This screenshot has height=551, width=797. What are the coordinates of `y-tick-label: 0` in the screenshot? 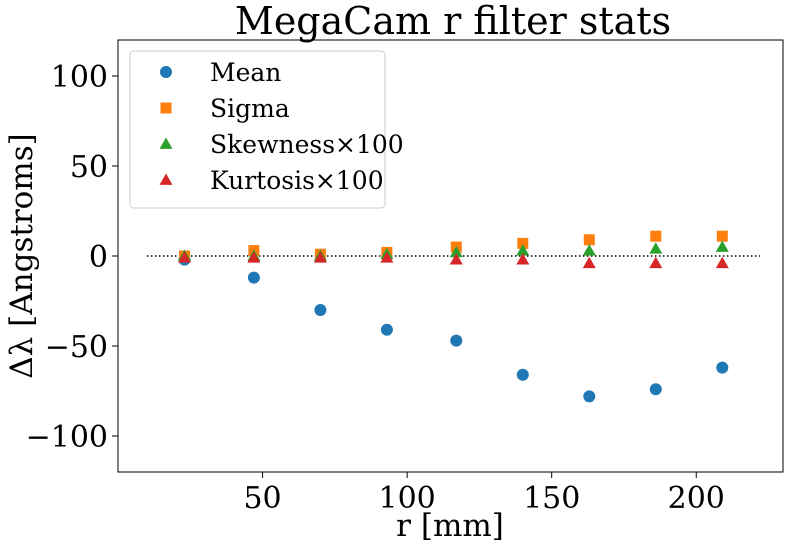 It's located at (98, 257).